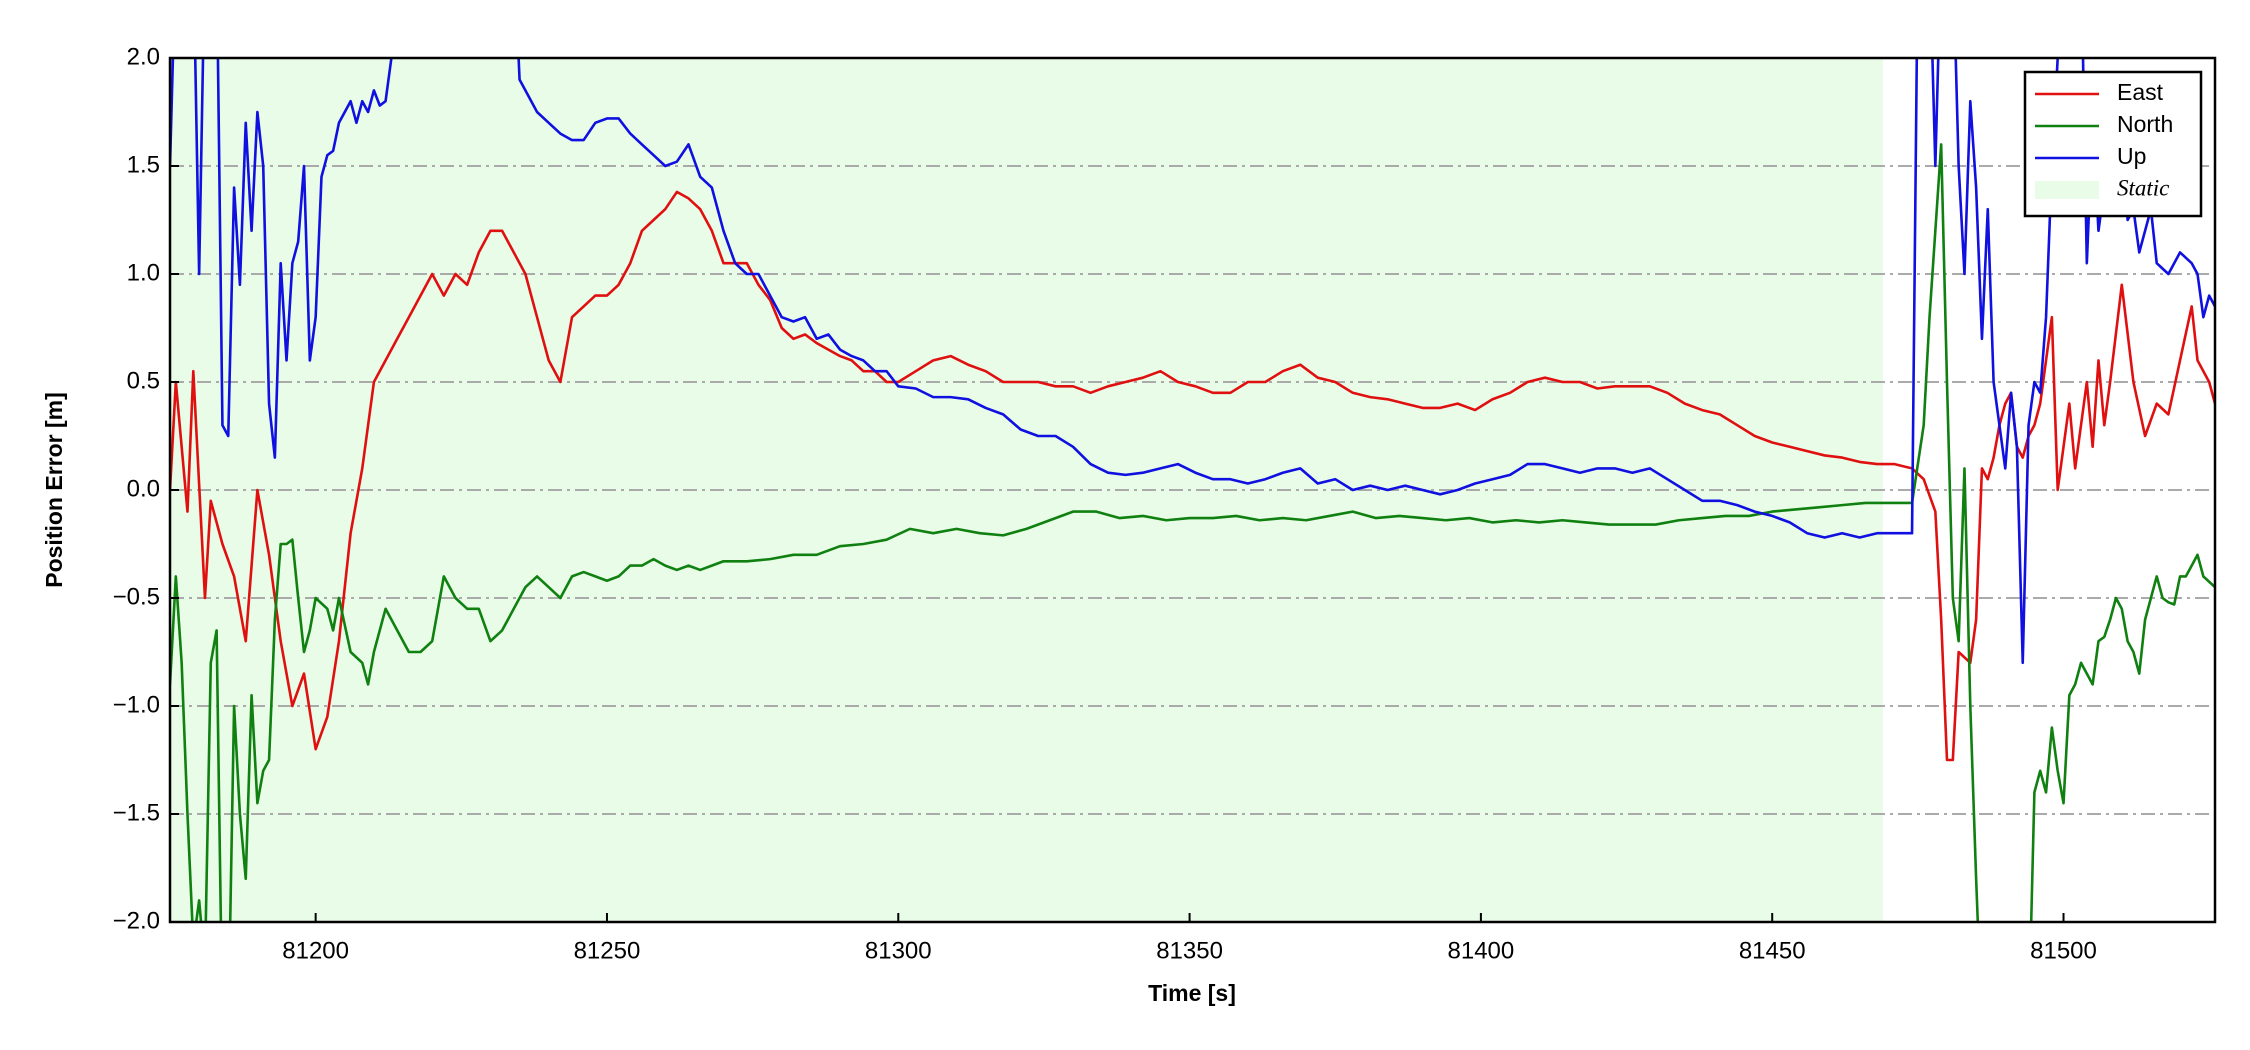  What do you see at coordinates (143, 272) in the screenshot?
I see `y-tick-label: 1.0` at bounding box center [143, 272].